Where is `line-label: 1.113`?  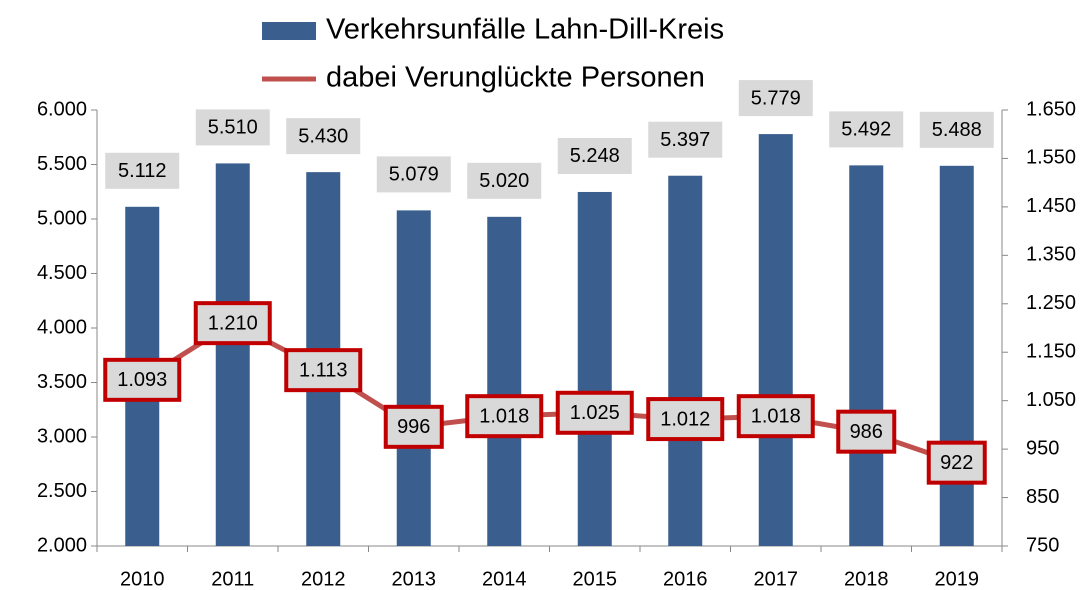 line-label: 1.113 is located at coordinates (323, 370).